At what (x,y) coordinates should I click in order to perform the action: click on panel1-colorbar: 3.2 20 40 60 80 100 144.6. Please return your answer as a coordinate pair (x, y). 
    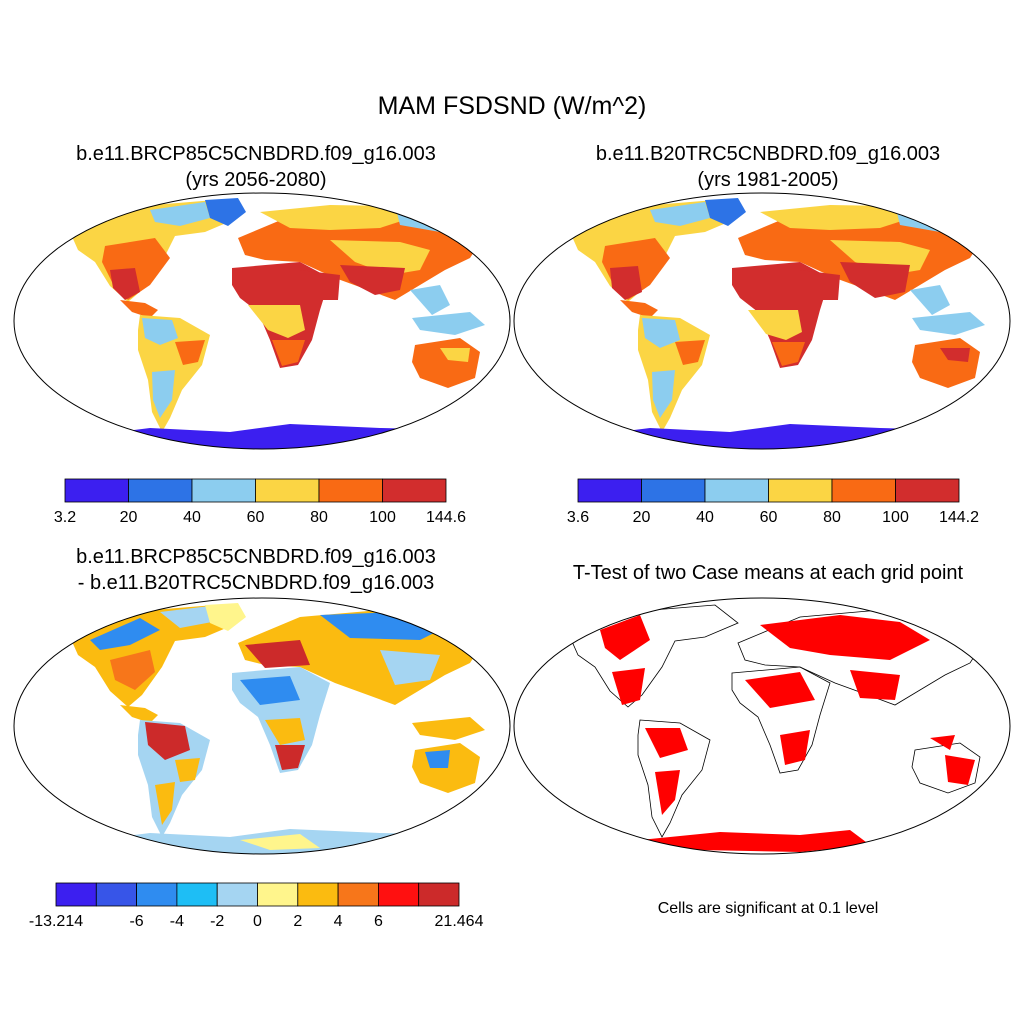
    Looking at the image, I should click on (260, 502).